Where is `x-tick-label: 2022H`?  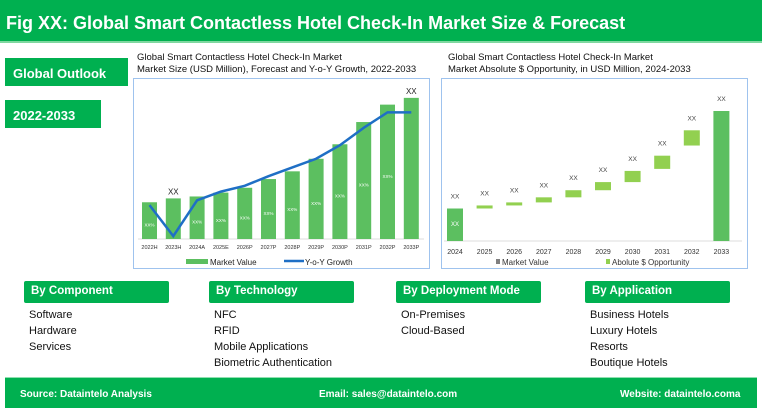
x-tick-label: 2022H is located at coordinates (149, 248).